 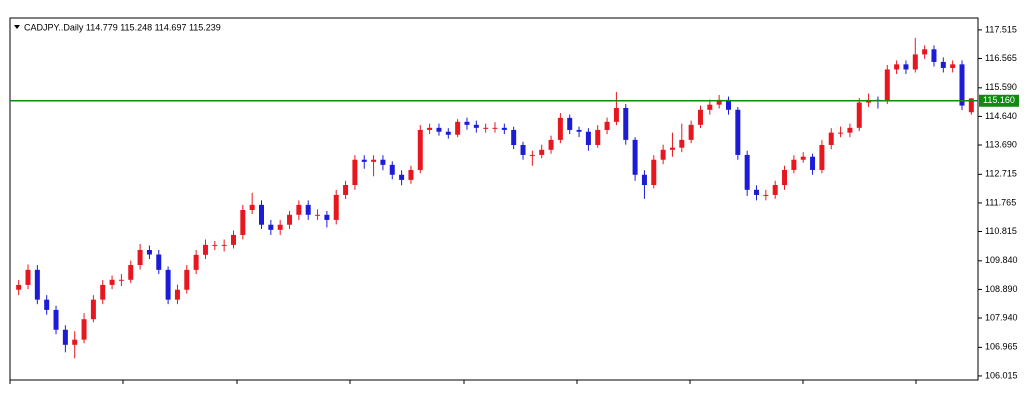 I want to click on y-tick-label: 117.515, so click(x=1001, y=29).